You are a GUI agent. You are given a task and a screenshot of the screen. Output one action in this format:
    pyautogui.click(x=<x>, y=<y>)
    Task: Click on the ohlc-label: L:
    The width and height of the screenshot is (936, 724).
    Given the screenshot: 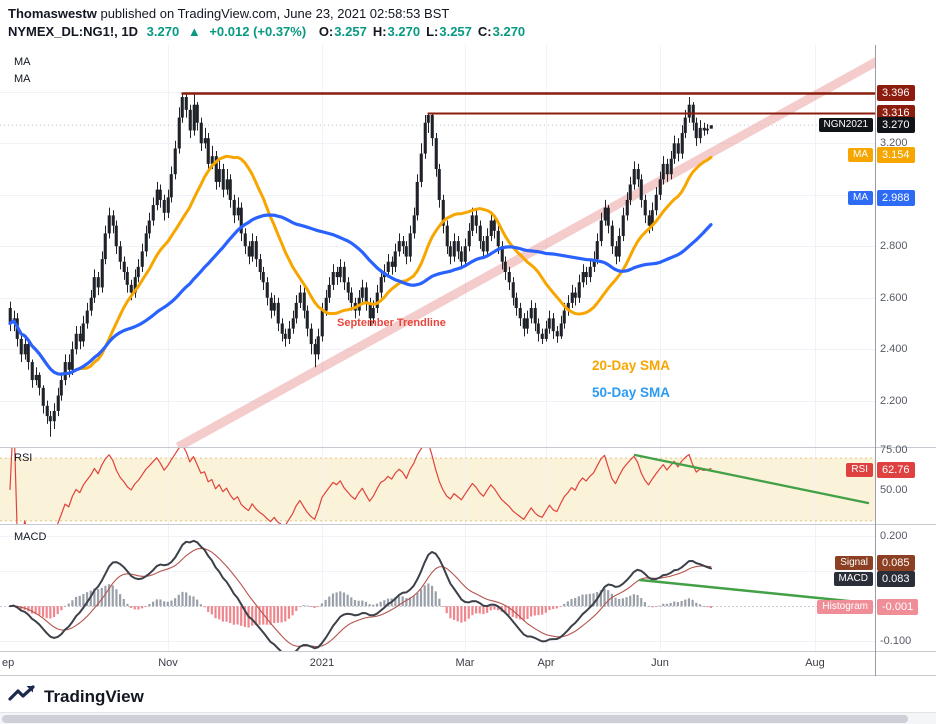 What is the action you would take?
    pyautogui.click(x=432, y=31)
    